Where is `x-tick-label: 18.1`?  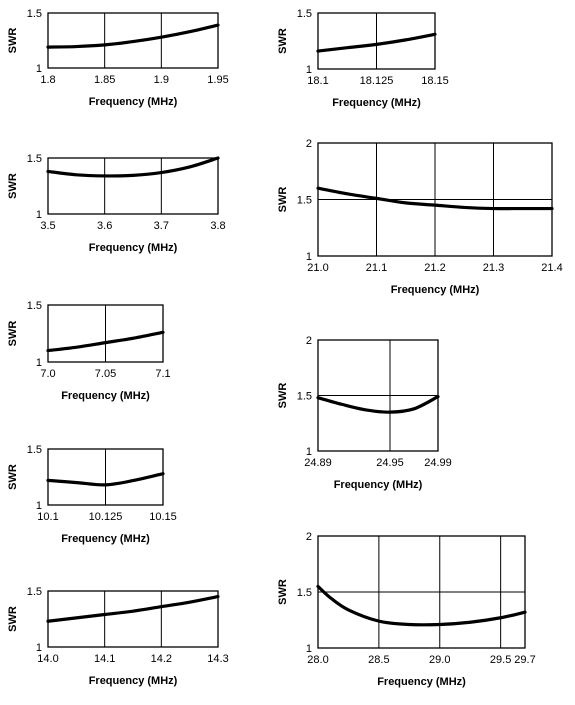 x-tick-label: 18.1 is located at coordinates (317, 81).